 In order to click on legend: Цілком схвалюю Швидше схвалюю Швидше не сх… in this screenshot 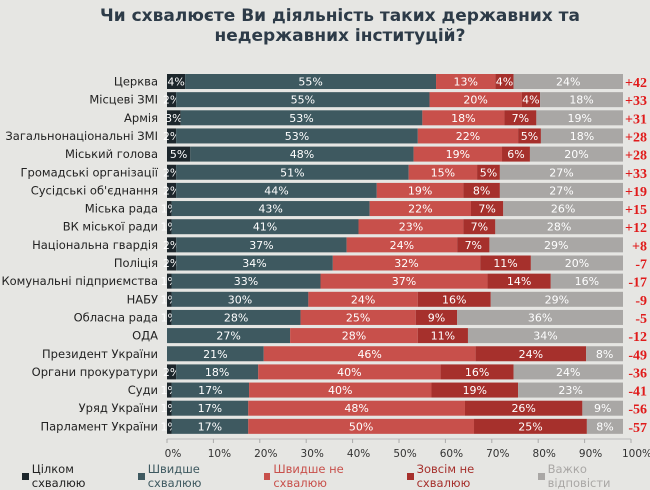, I will do `click(336, 476)`.